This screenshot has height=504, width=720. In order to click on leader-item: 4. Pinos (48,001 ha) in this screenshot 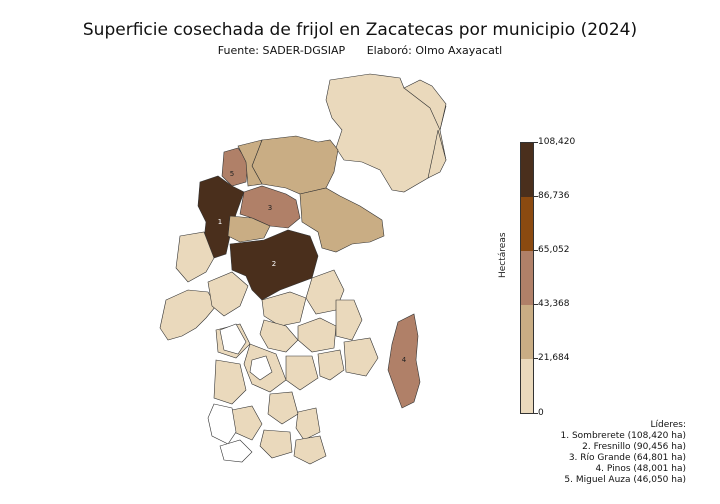, I will do `click(640, 469)`.